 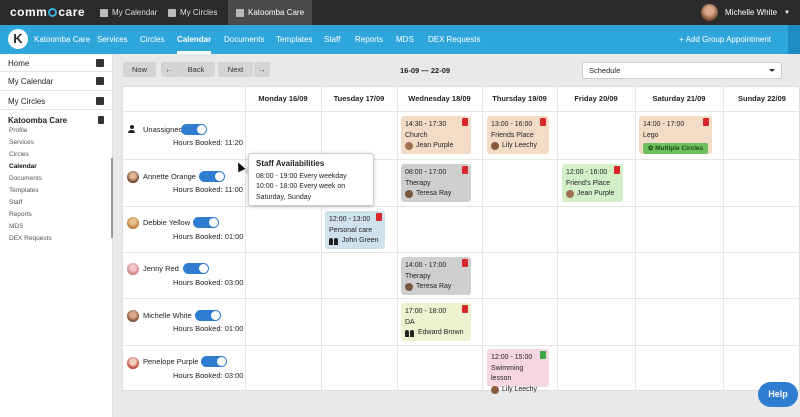 What do you see at coordinates (21, 142) in the screenshot?
I see `sidebar-sub-services: Services` at bounding box center [21, 142].